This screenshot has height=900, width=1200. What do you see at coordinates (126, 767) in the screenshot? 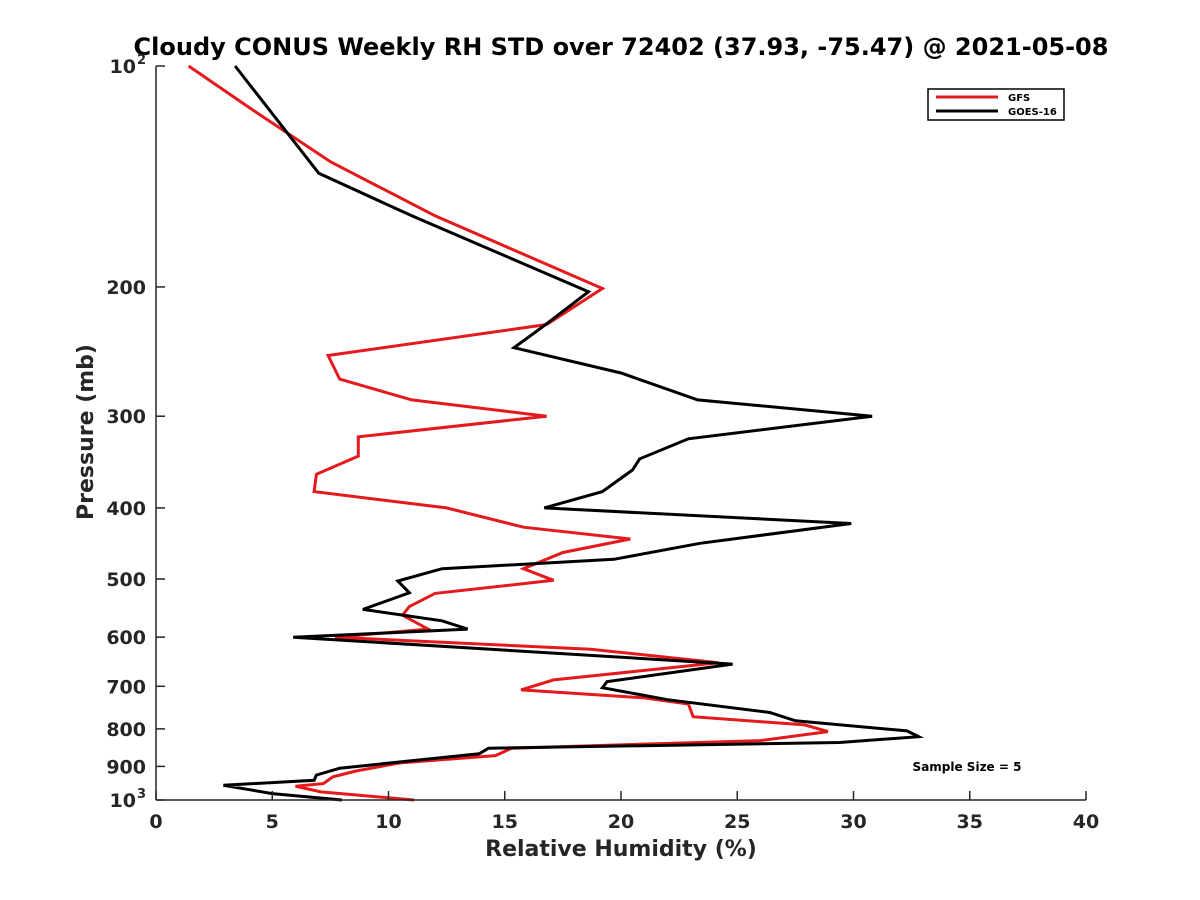
I see `y-tick-label: 900` at bounding box center [126, 767].